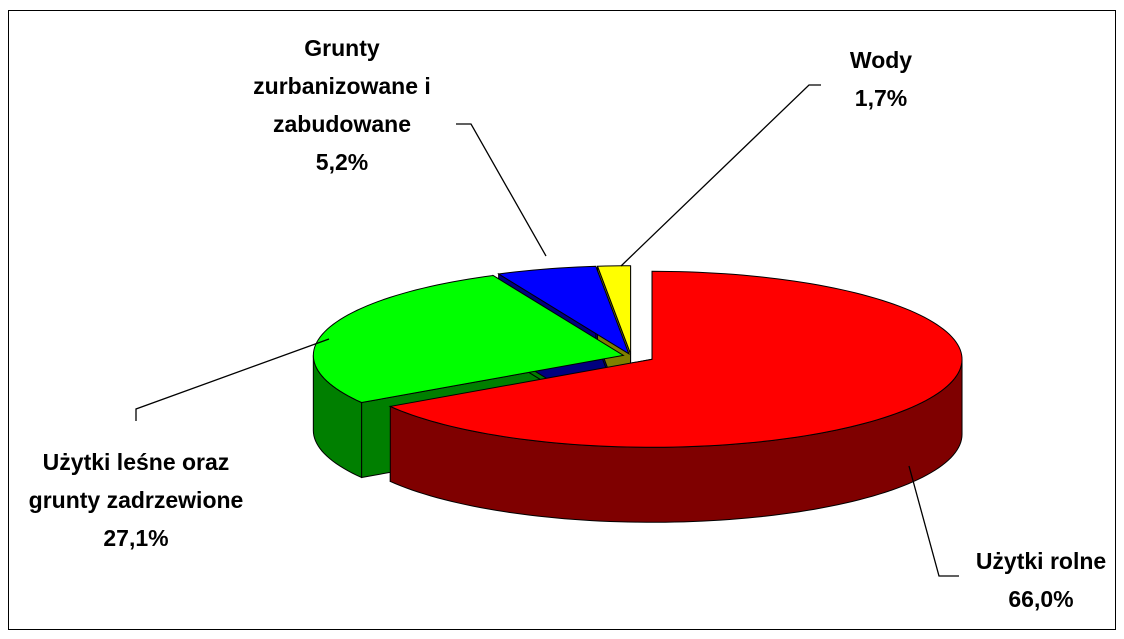 The width and height of the screenshot is (1124, 639). What do you see at coordinates (342, 86) in the screenshot?
I see `category-label: Grunty zurbanizowane i zabudowane` at bounding box center [342, 86].